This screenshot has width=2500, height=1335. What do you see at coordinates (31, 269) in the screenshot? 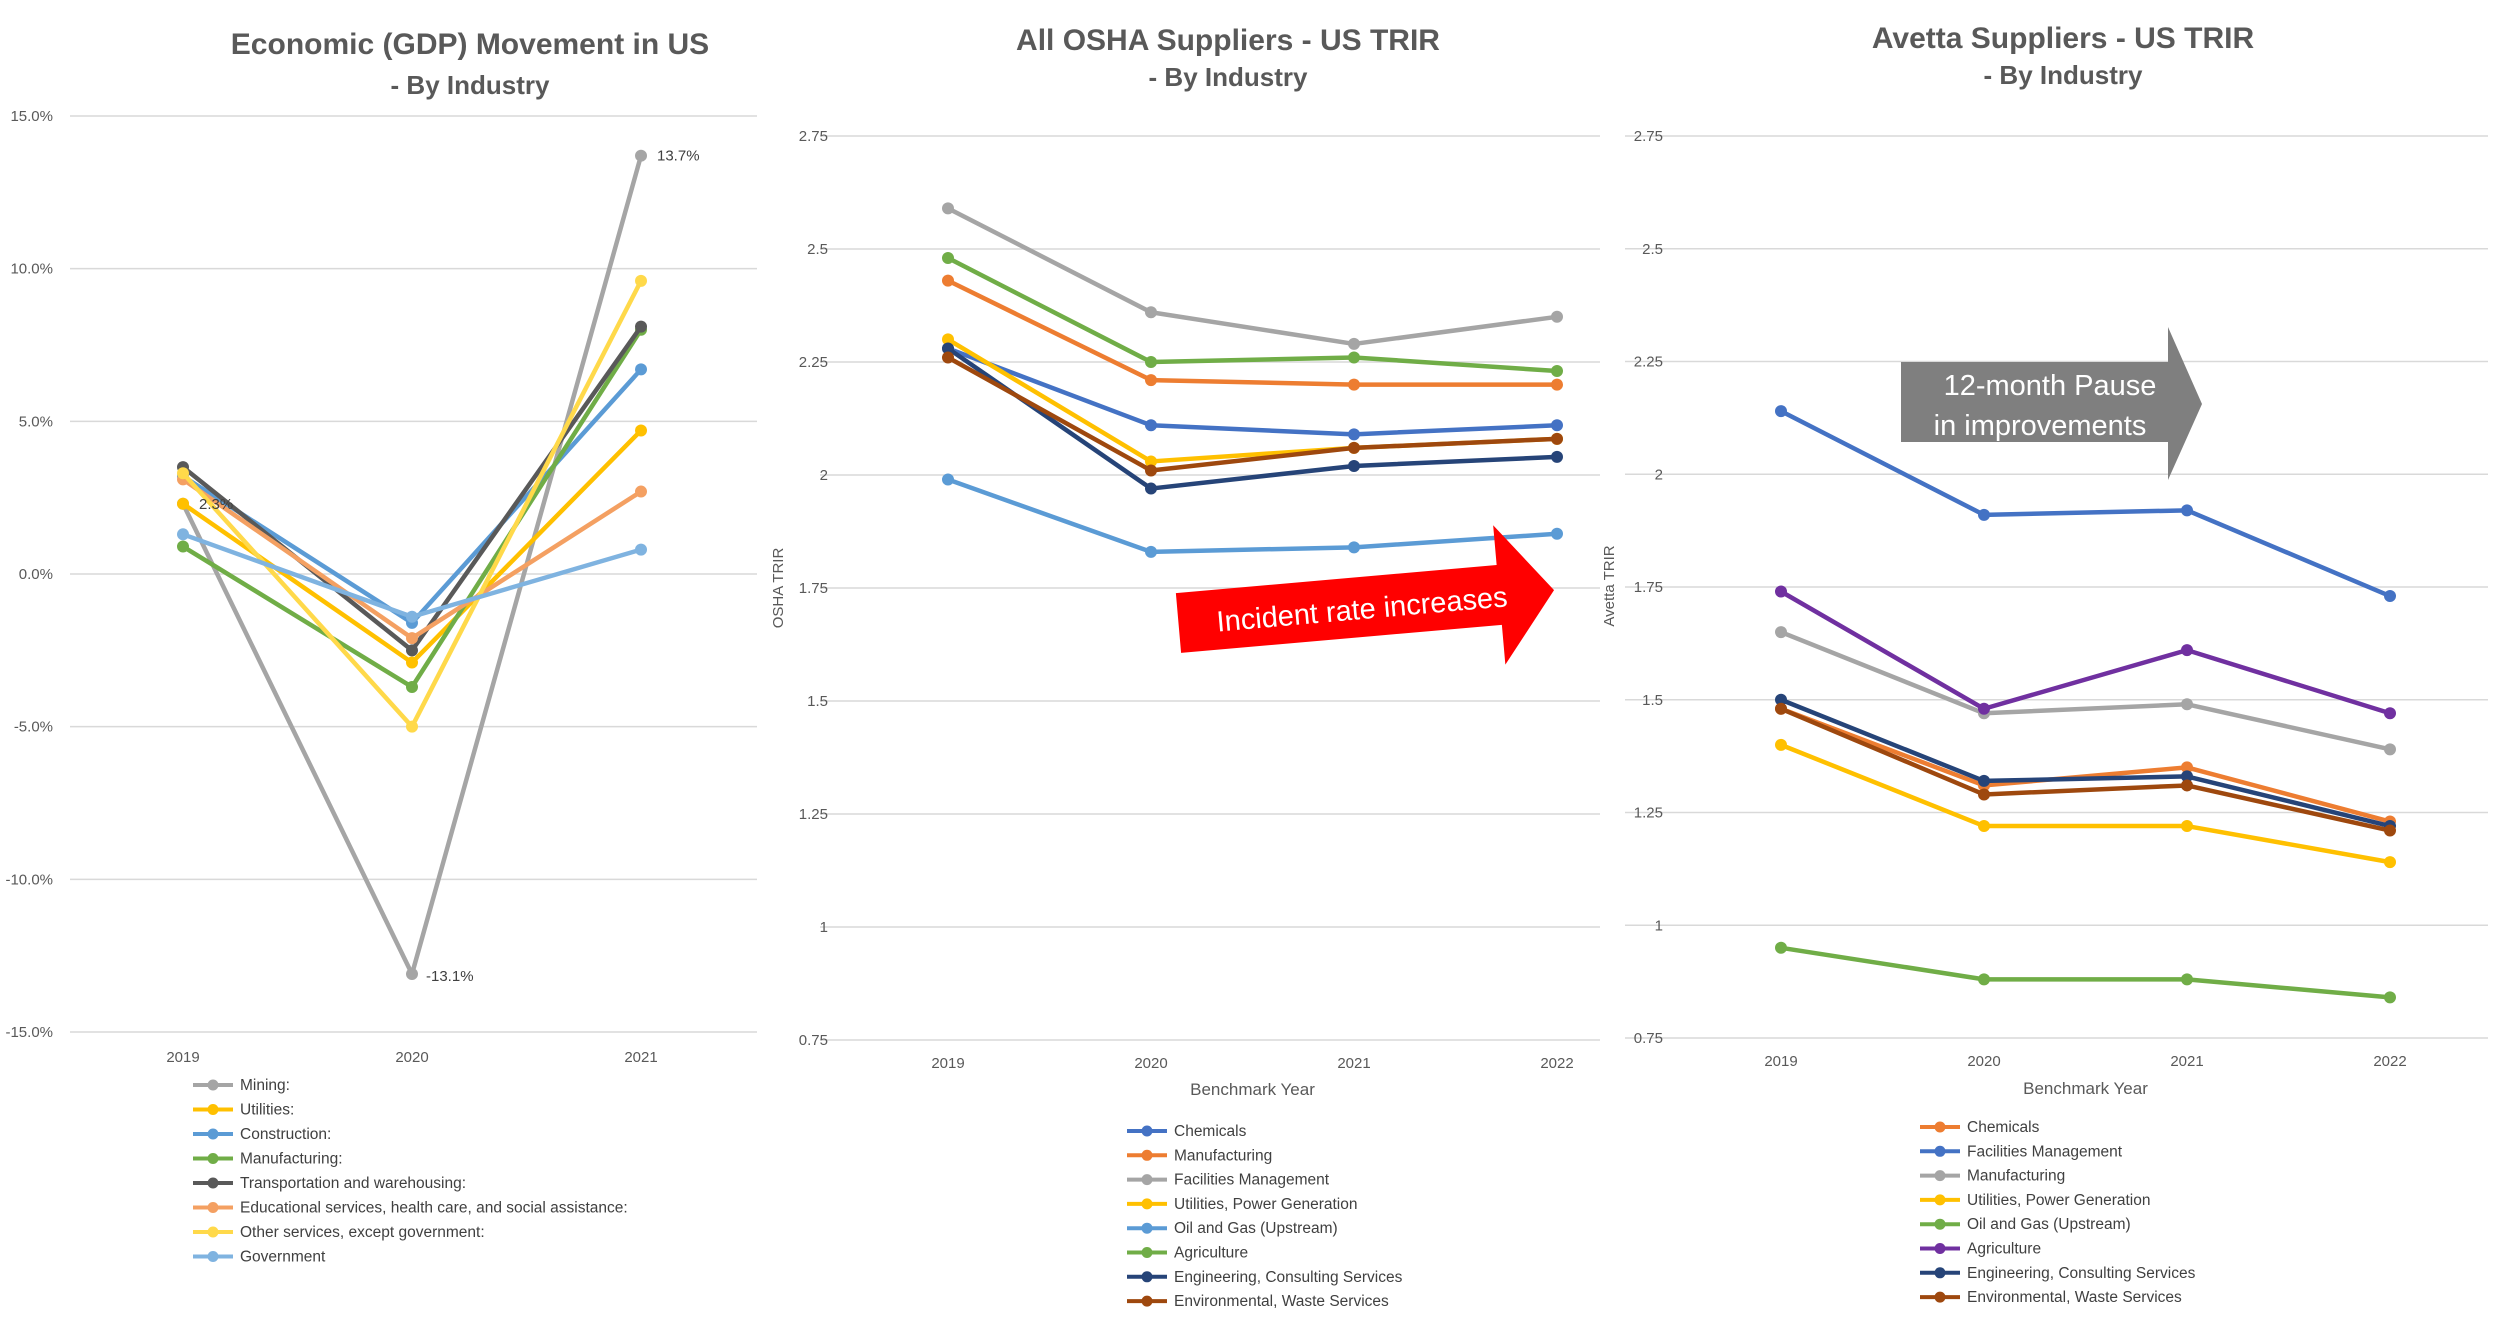
I see `y-tick-label: 10.0%` at bounding box center [31, 269].